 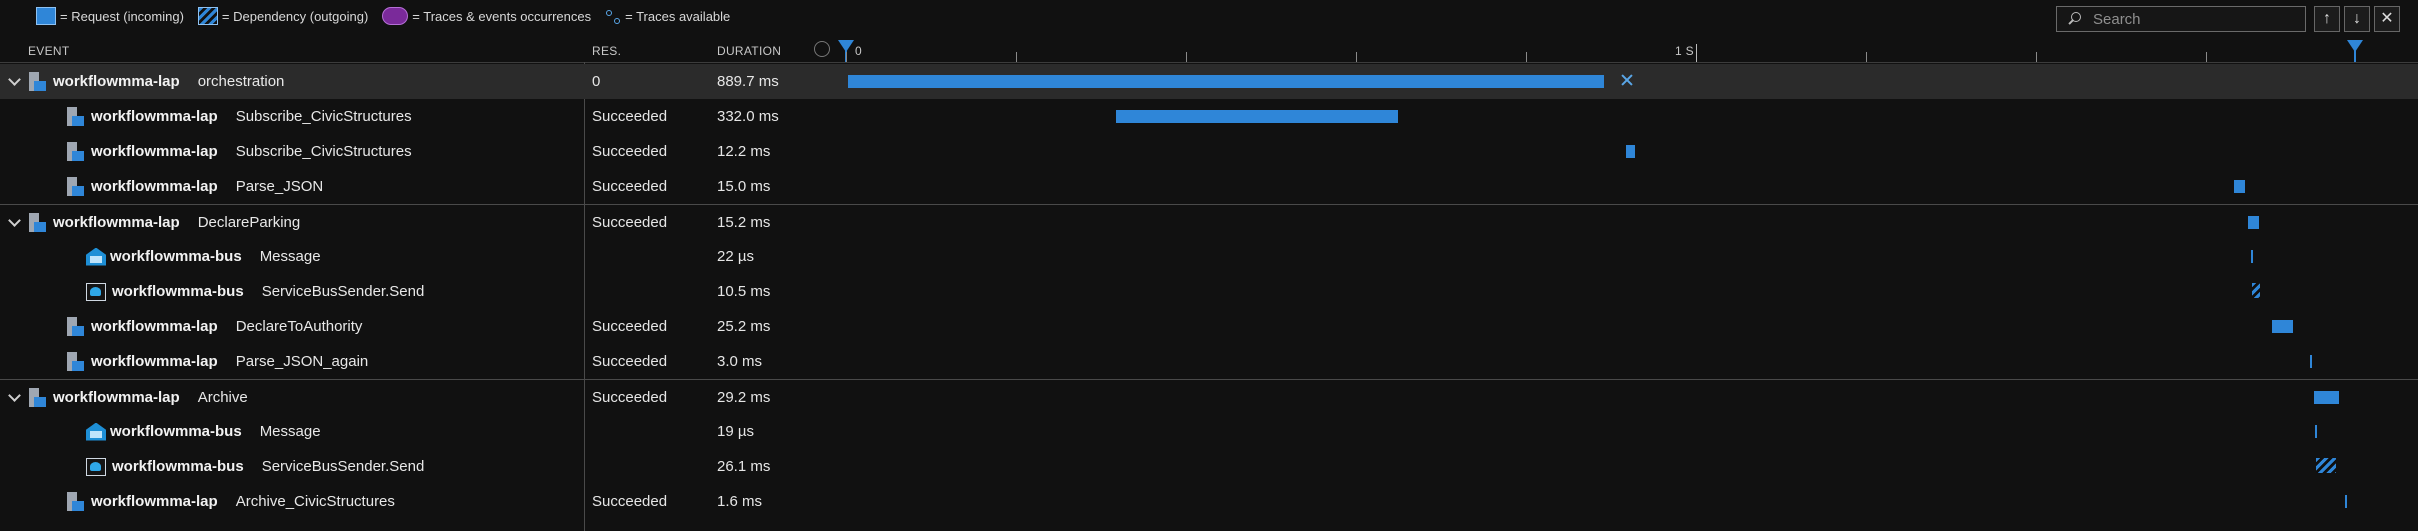 What do you see at coordinates (122, 16) in the screenshot?
I see `legend-request-label: = Request (incoming)` at bounding box center [122, 16].